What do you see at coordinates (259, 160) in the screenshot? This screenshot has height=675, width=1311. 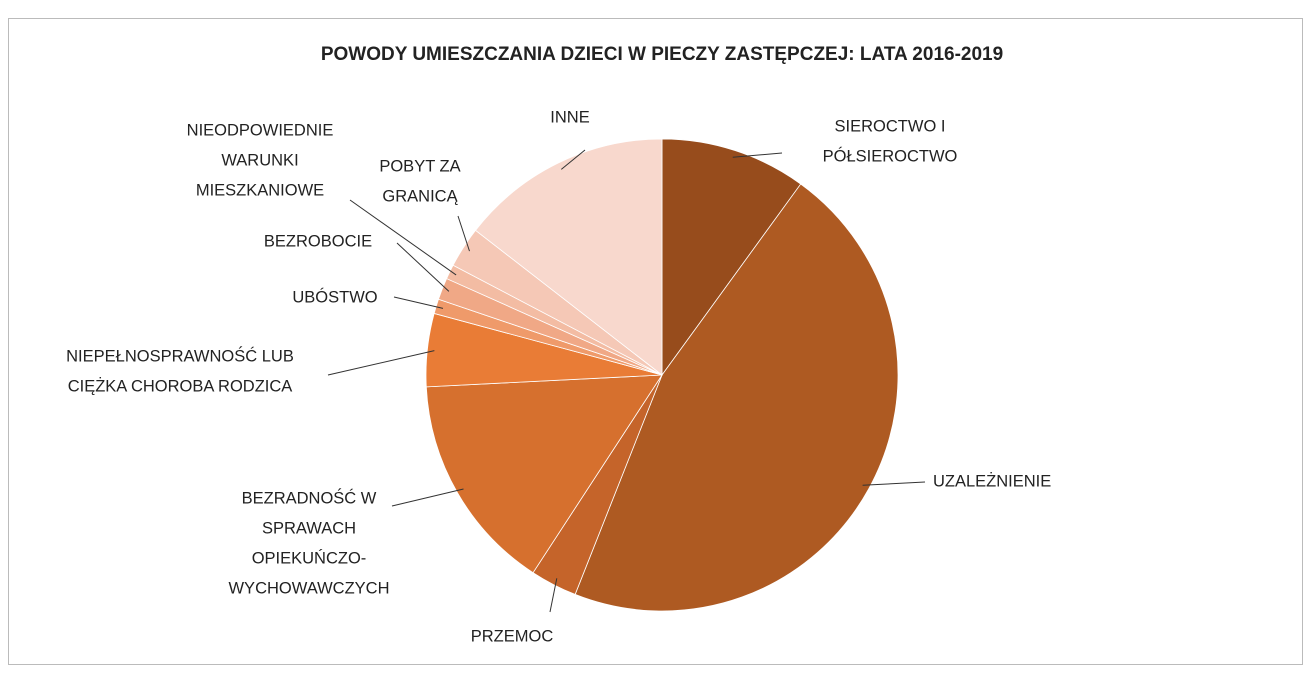 I see `slice-label: WARUNKI` at bounding box center [259, 160].